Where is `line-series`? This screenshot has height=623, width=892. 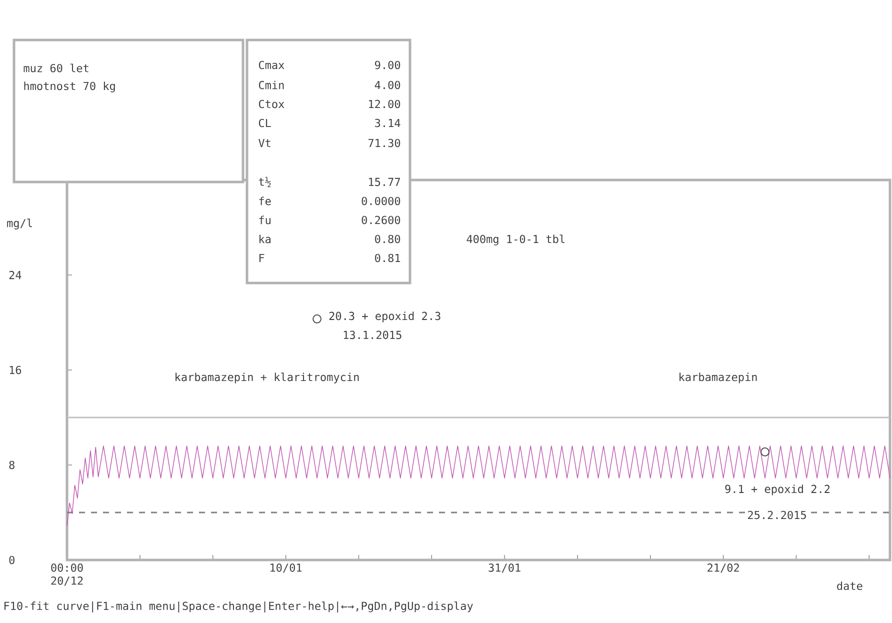 line-series is located at coordinates (478, 486).